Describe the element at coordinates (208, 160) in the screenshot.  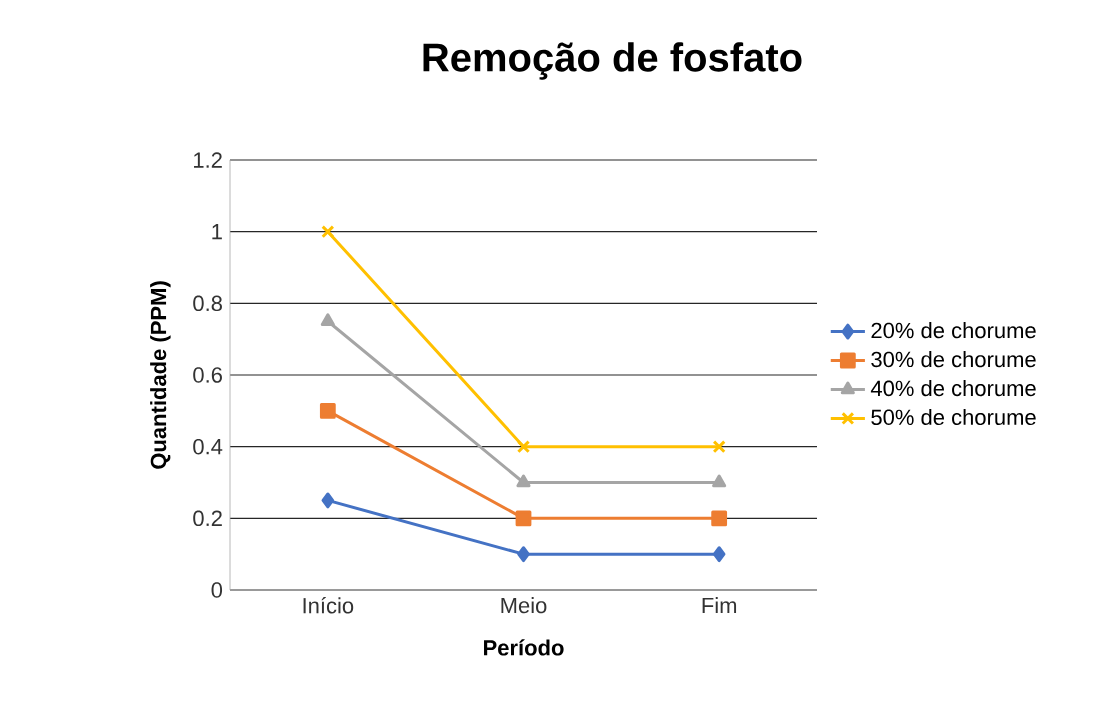
I see `y-tick-label: 1.2` at that location.